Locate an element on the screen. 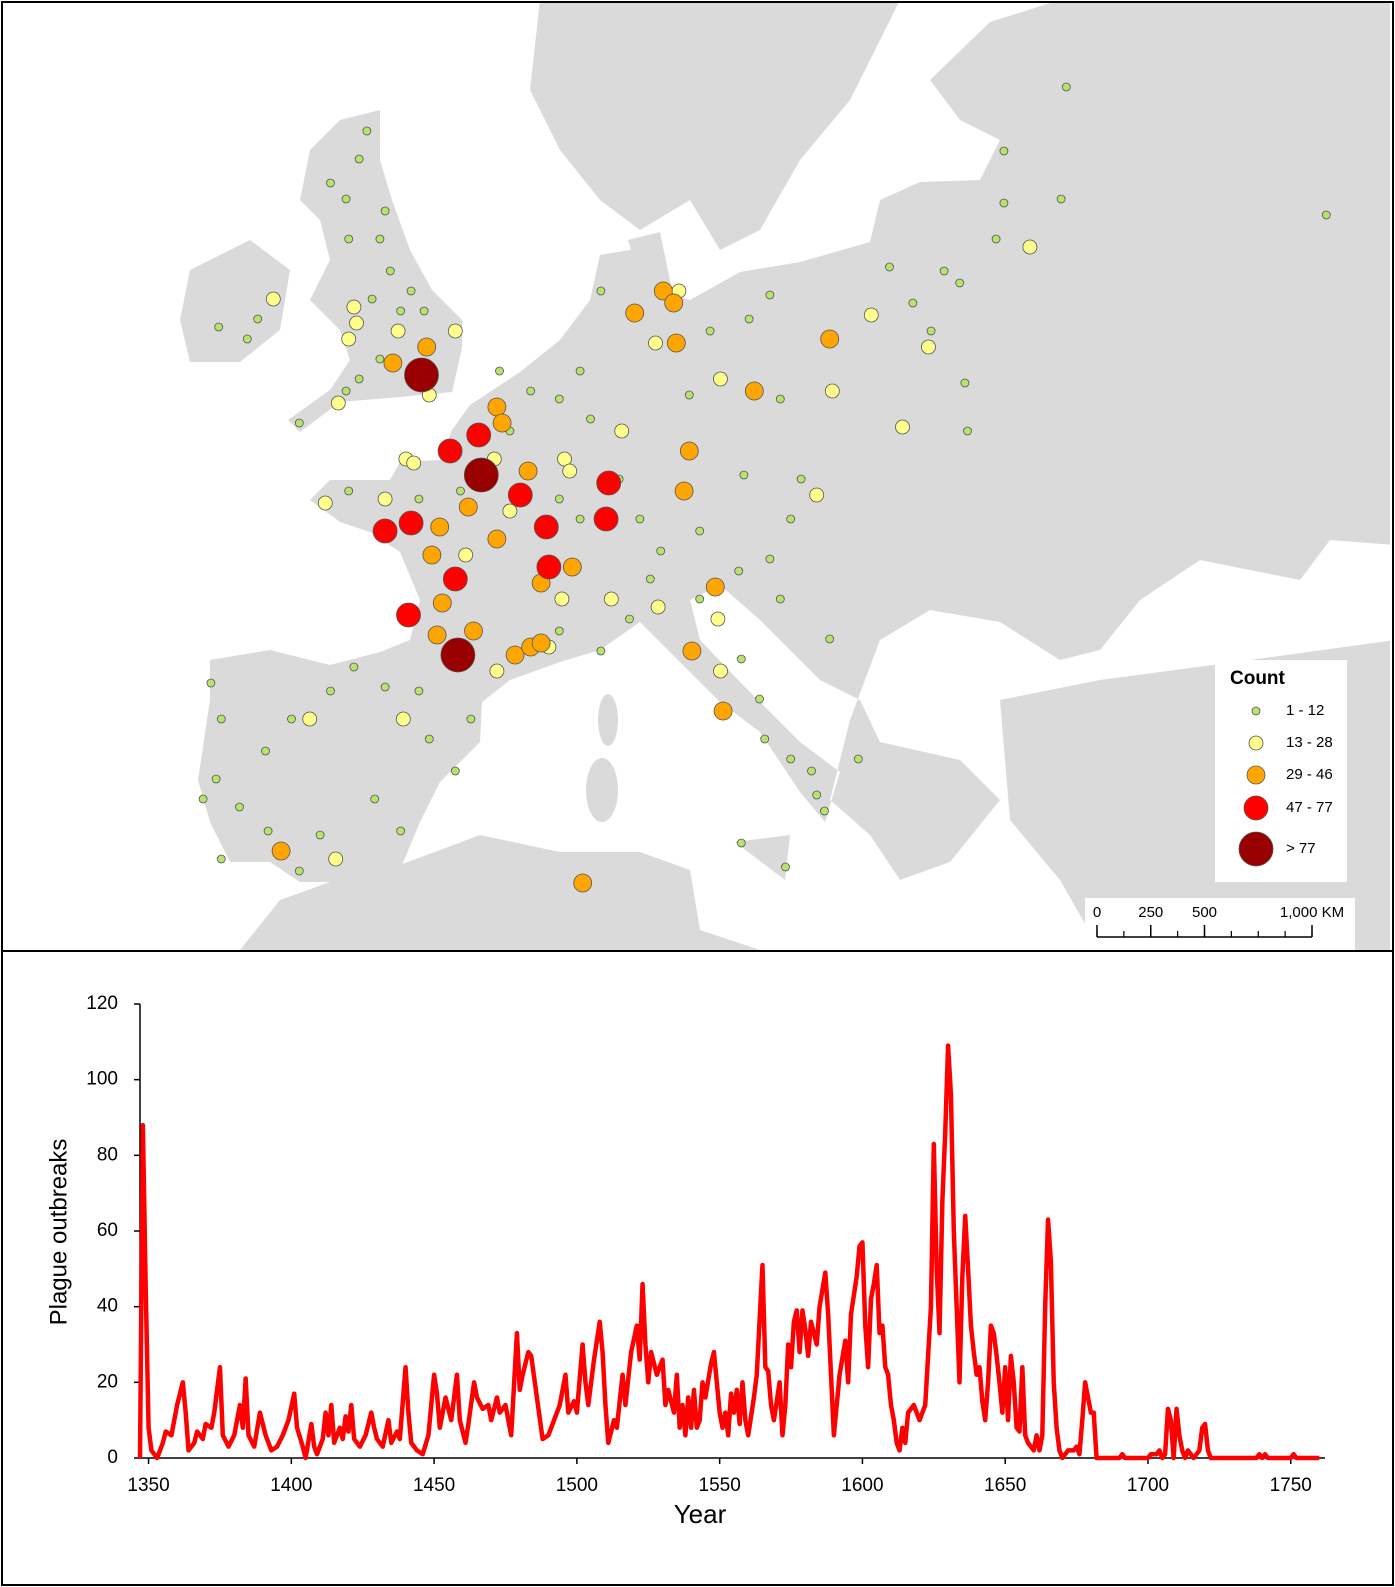 The height and width of the screenshot is (1587, 1395). legend-label: > 77 is located at coordinates (1301, 848).